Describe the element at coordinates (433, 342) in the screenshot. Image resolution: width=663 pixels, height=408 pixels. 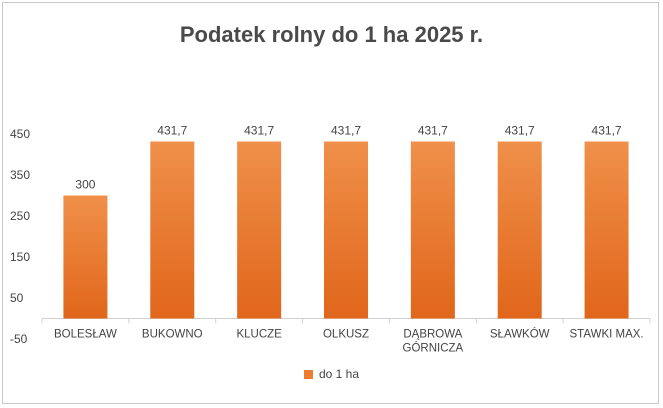
I see `category-label: DĄBROWA GÓRNICZA` at that location.